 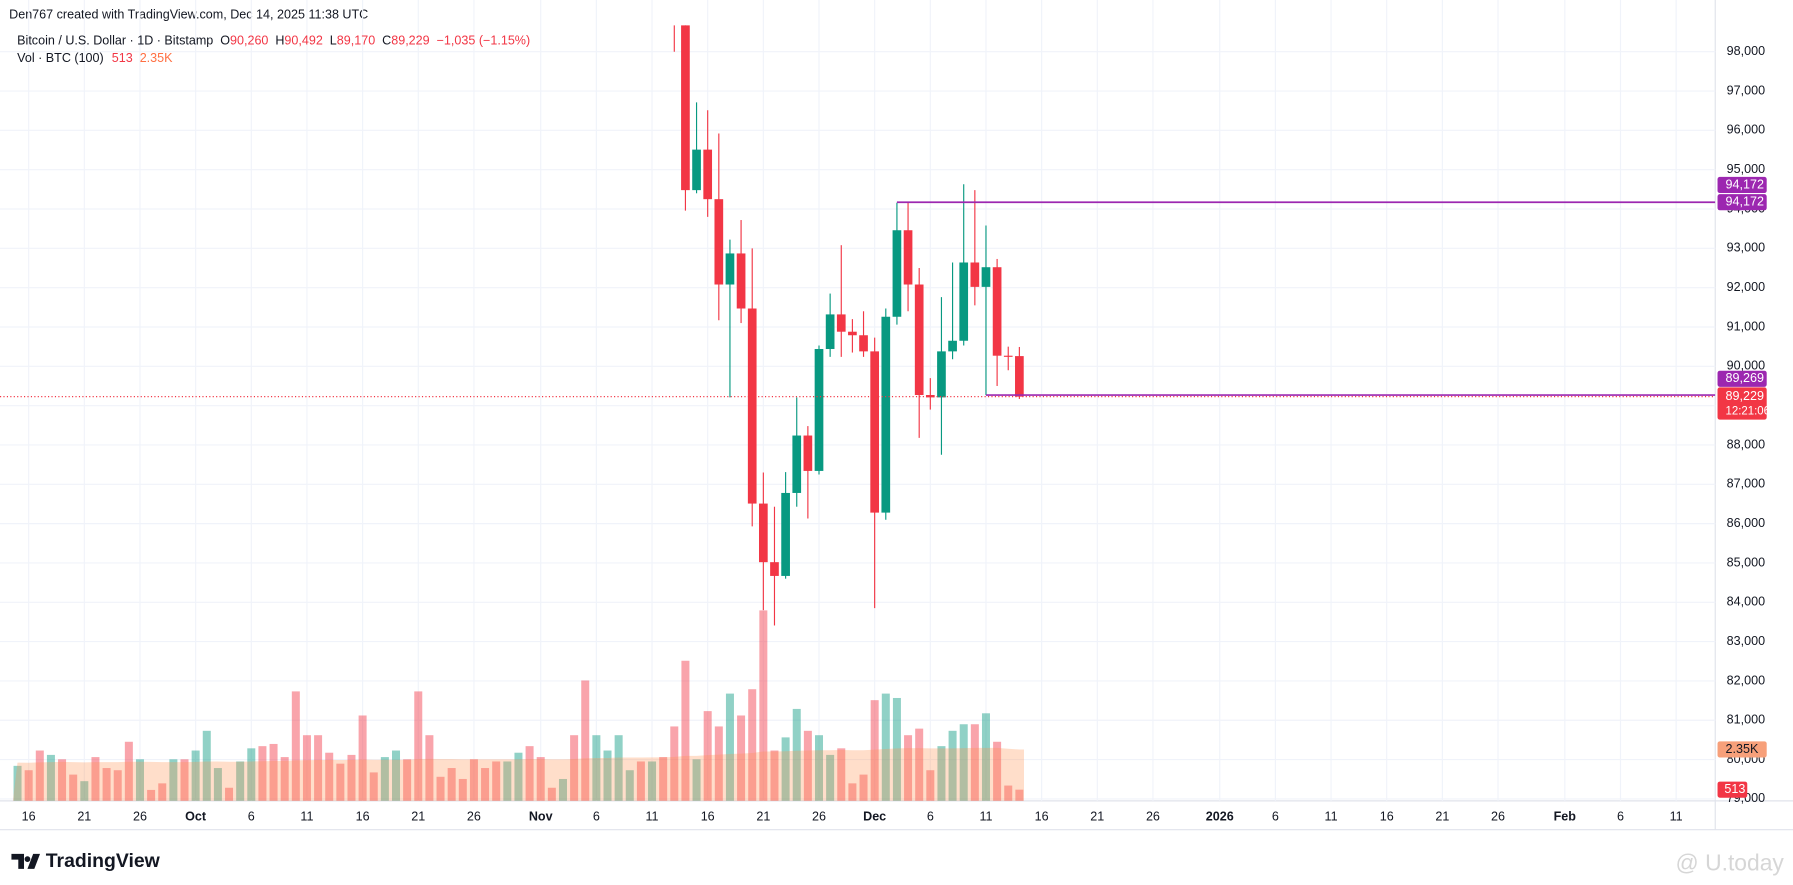 I want to click on watermark: @ U.today, so click(x=1730, y=862).